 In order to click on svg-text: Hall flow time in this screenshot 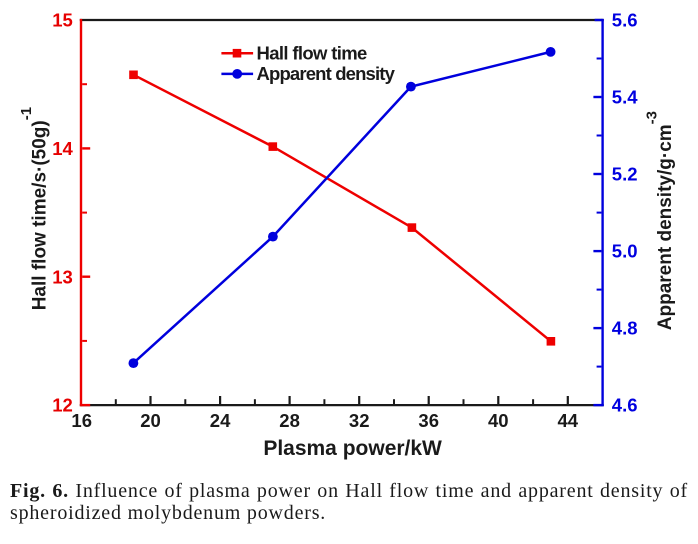, I will do `click(312, 52)`.